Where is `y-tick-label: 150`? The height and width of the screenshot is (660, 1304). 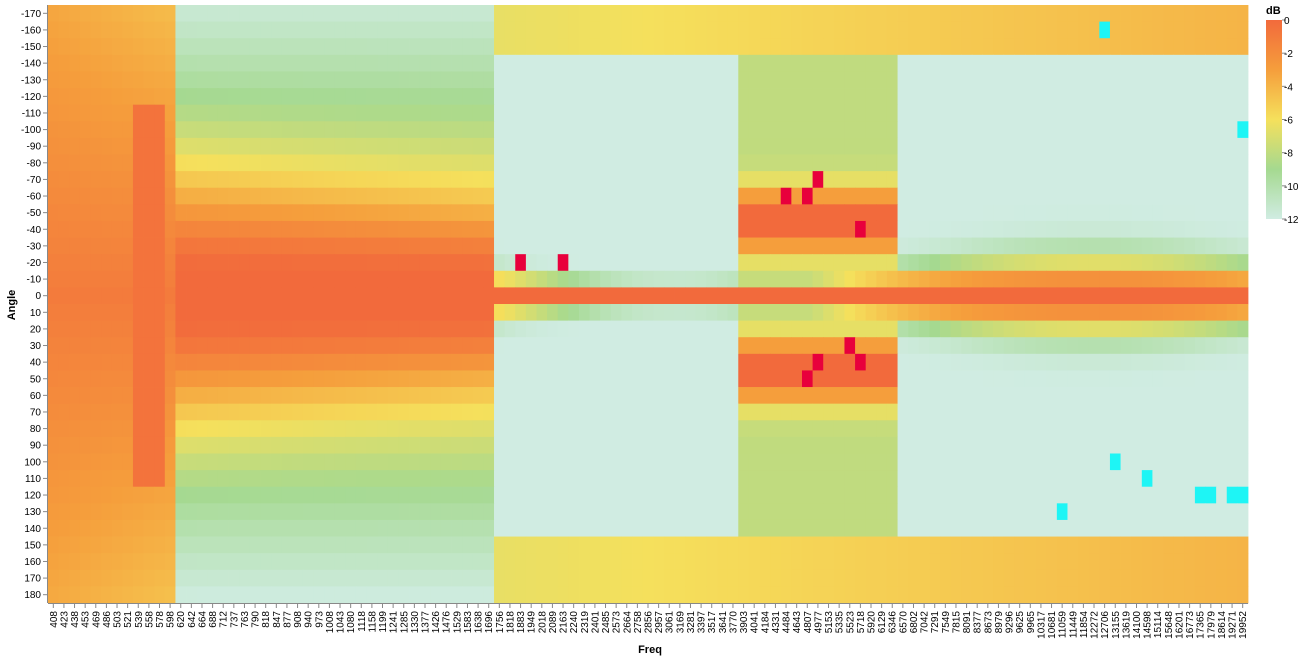
y-tick-label: 150 is located at coordinates (32, 545).